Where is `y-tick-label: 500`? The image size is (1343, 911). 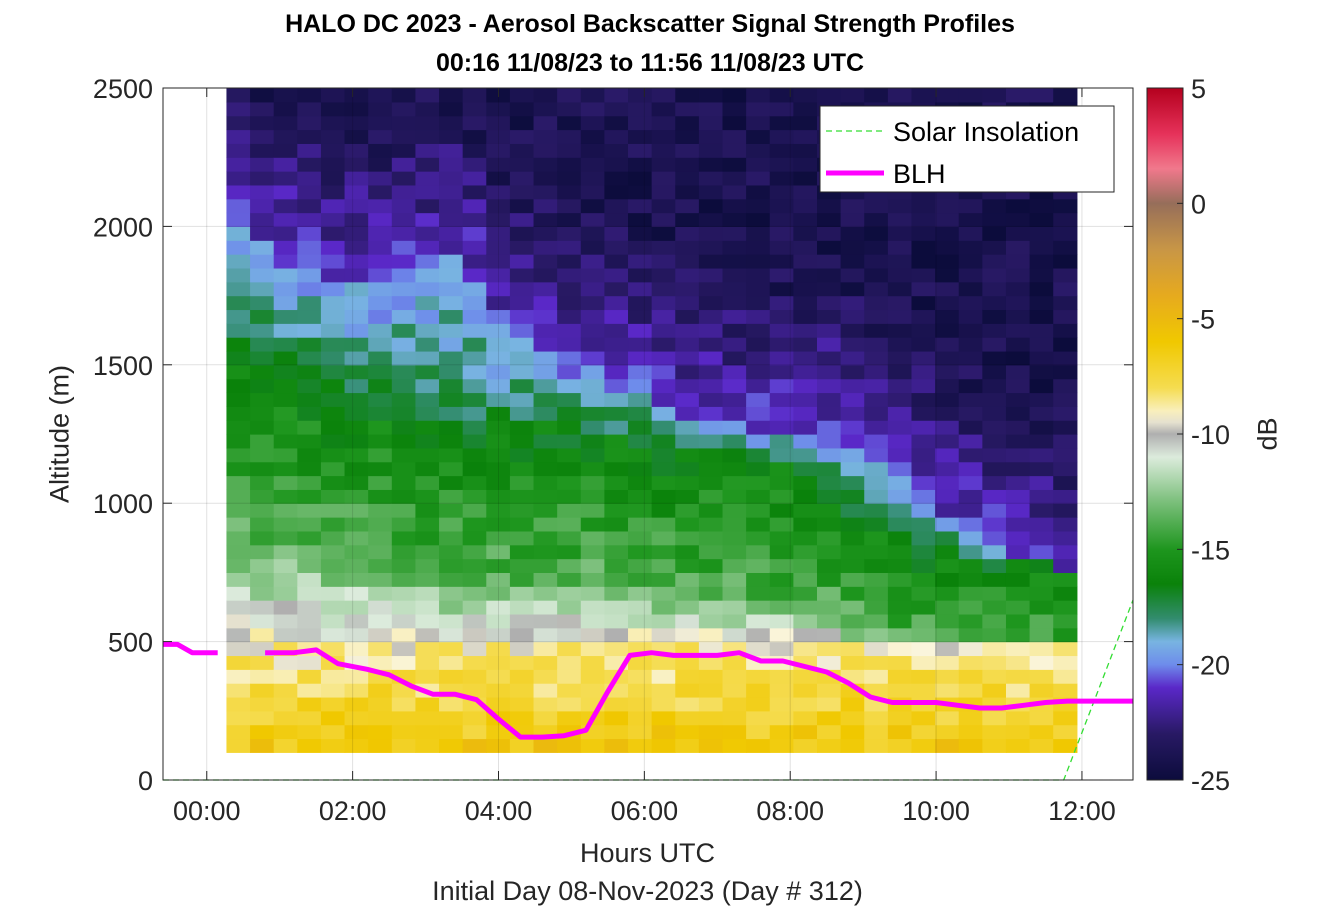
y-tick-label: 500 is located at coordinates (130, 643).